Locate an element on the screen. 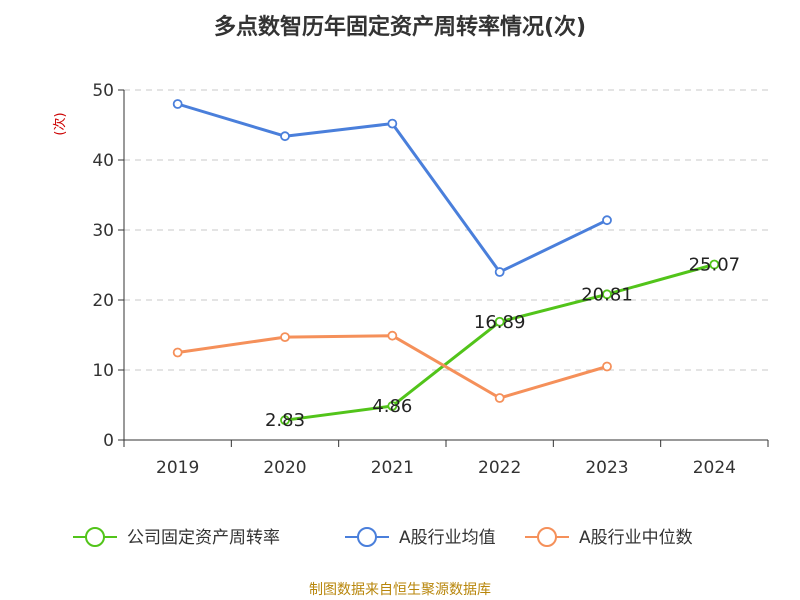 Image resolution: width=800 pixels, height=600 pixels. chart-title: 多点数智历年固定资产周转率情况(次) is located at coordinates (400, 27).